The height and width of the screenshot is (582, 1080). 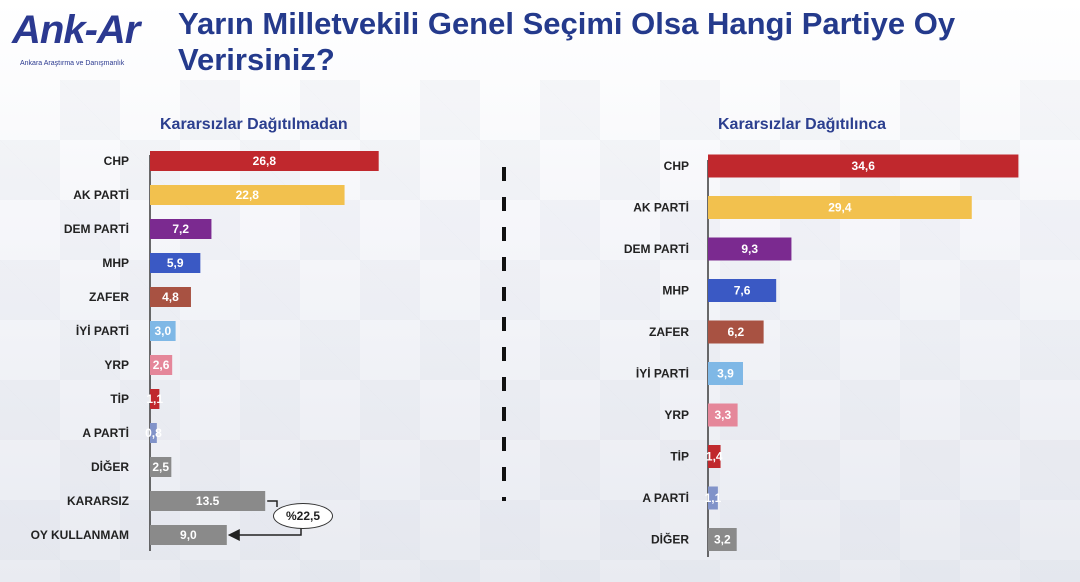 I want to click on right-bar-a-parti, so click(x=713, y=498).